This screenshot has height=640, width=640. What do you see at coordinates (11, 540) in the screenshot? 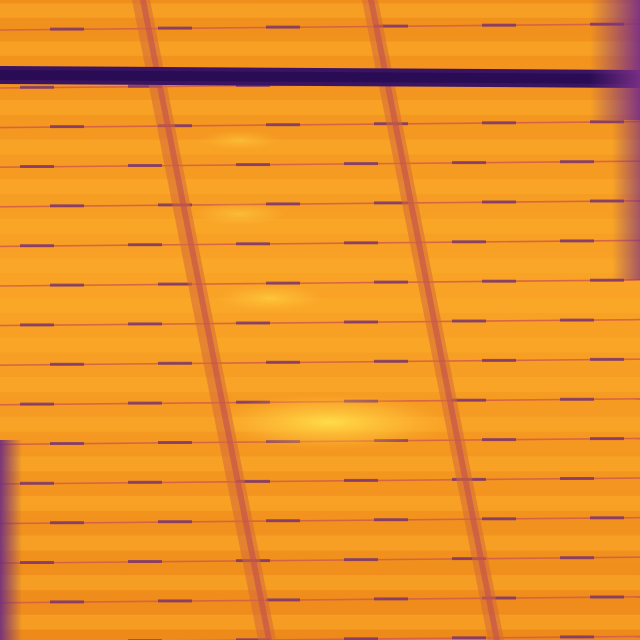
I see `left-edge-cool` at bounding box center [11, 540].